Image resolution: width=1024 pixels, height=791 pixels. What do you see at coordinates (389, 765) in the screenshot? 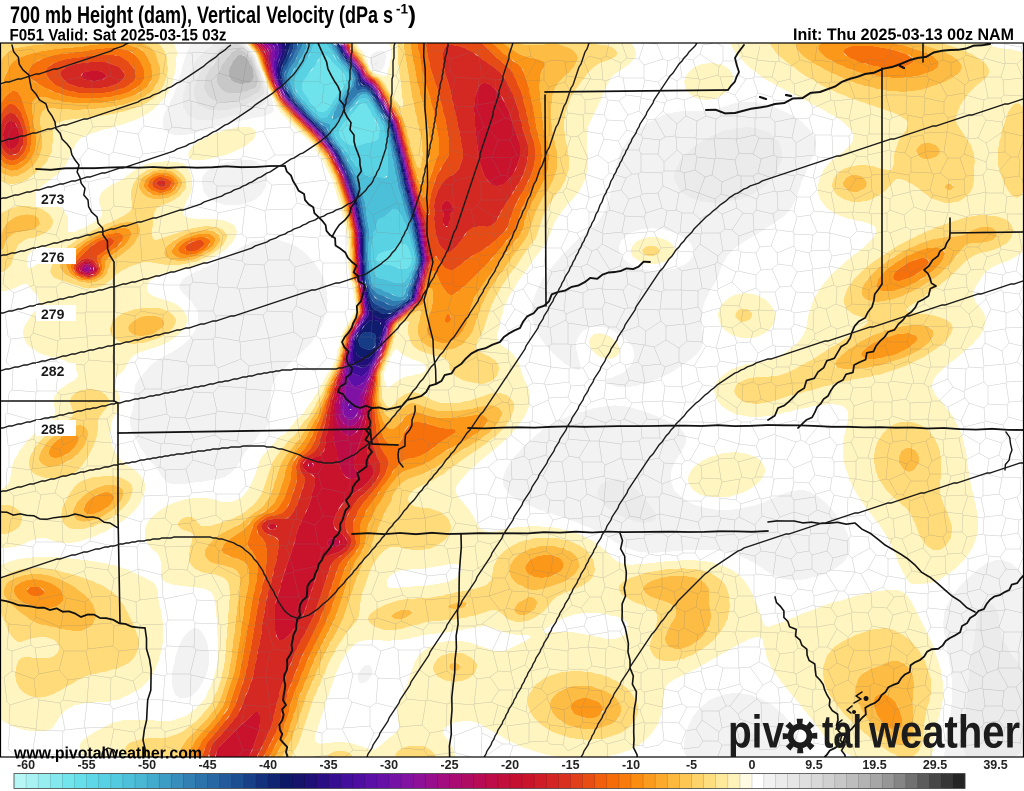
I see `svg-text: -30` at bounding box center [389, 765].